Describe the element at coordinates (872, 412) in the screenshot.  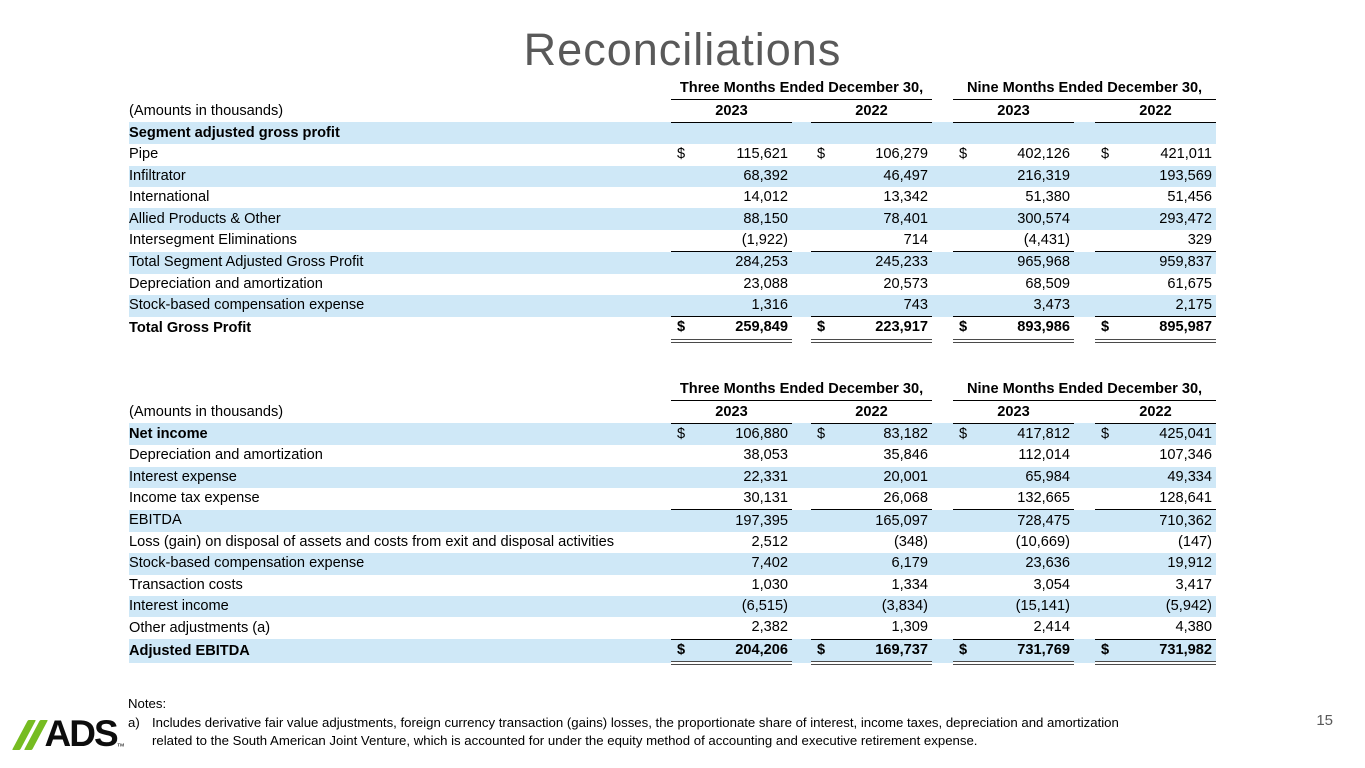
I see `year-header: 2022` at that location.